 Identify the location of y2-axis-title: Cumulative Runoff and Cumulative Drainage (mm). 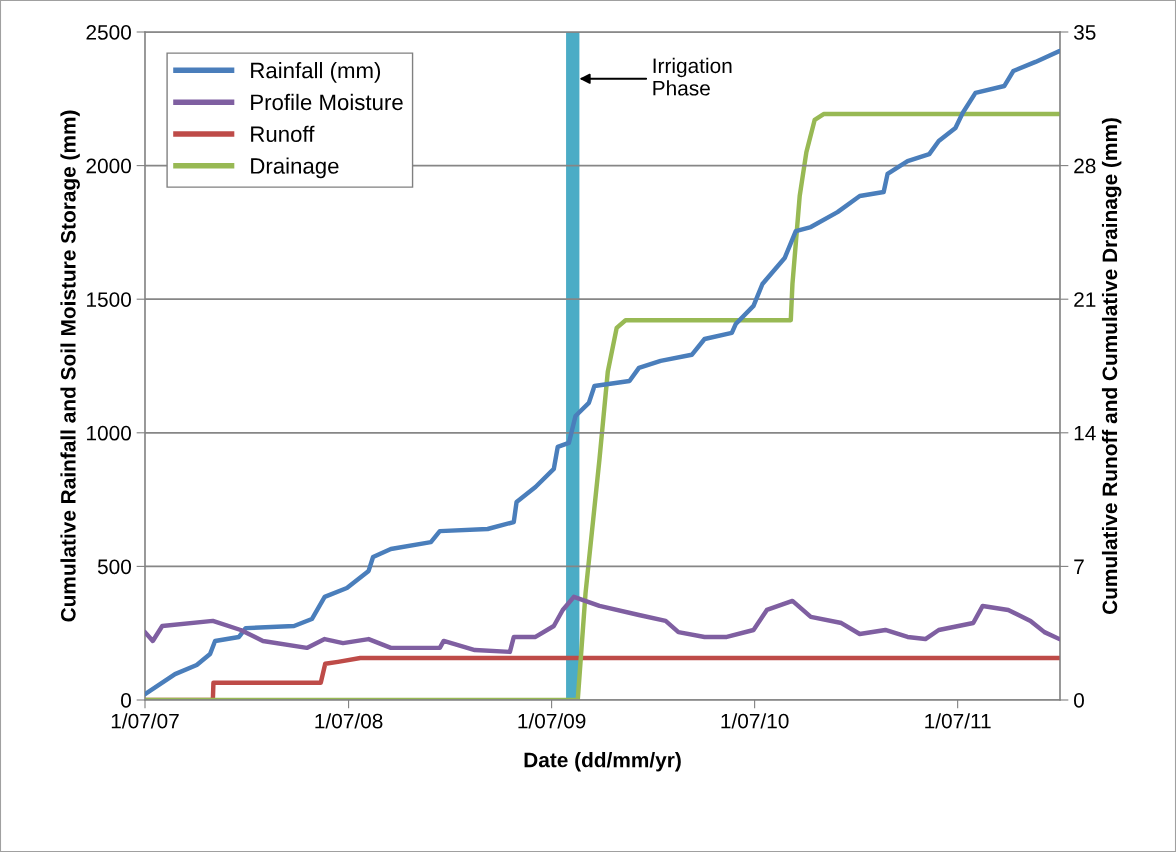
(1111, 366).